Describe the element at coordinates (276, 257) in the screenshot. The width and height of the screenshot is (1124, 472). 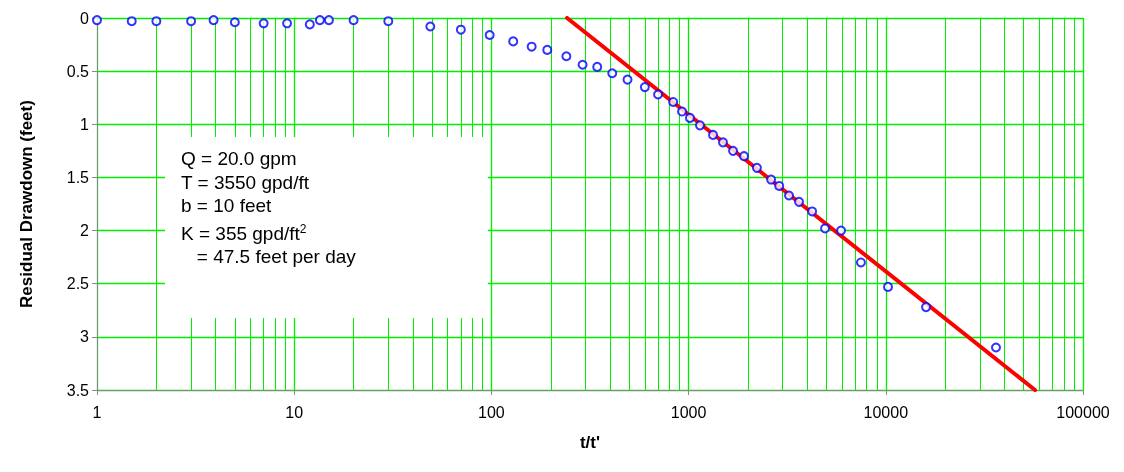
I see `annotation: = 47.5 feet per day` at that location.